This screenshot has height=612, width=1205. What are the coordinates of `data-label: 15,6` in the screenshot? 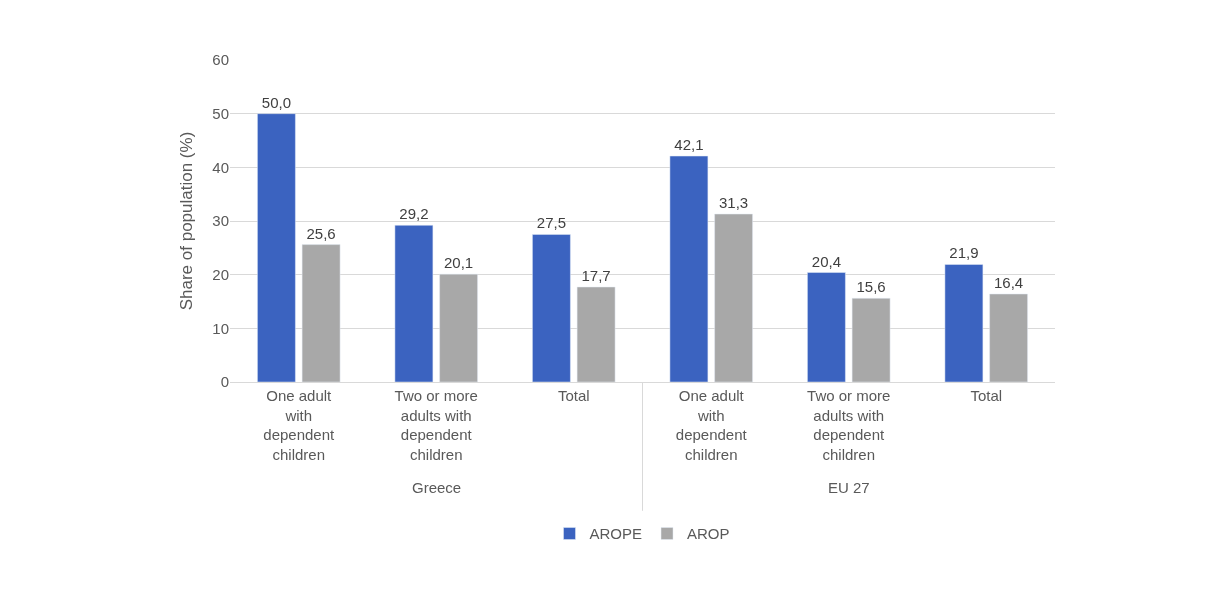 It's located at (871, 287).